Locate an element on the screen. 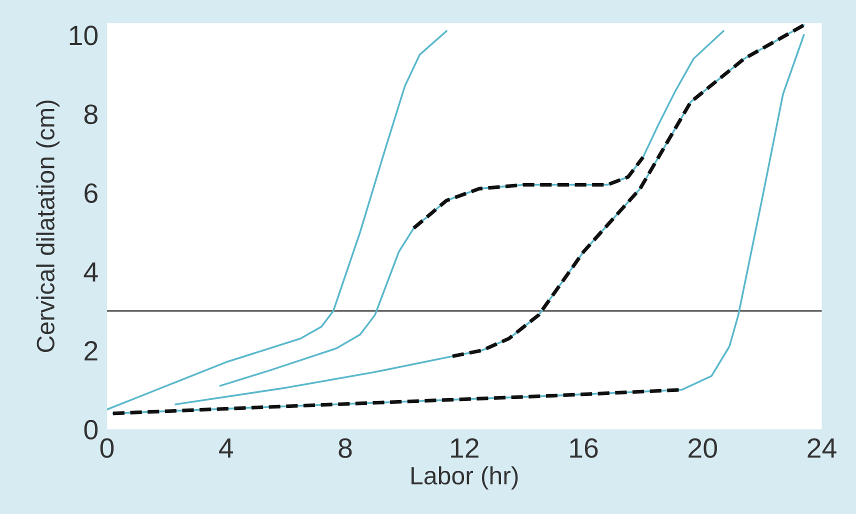 The height and width of the screenshot is (514, 856). x-tick-label: 16 is located at coordinates (584, 448).